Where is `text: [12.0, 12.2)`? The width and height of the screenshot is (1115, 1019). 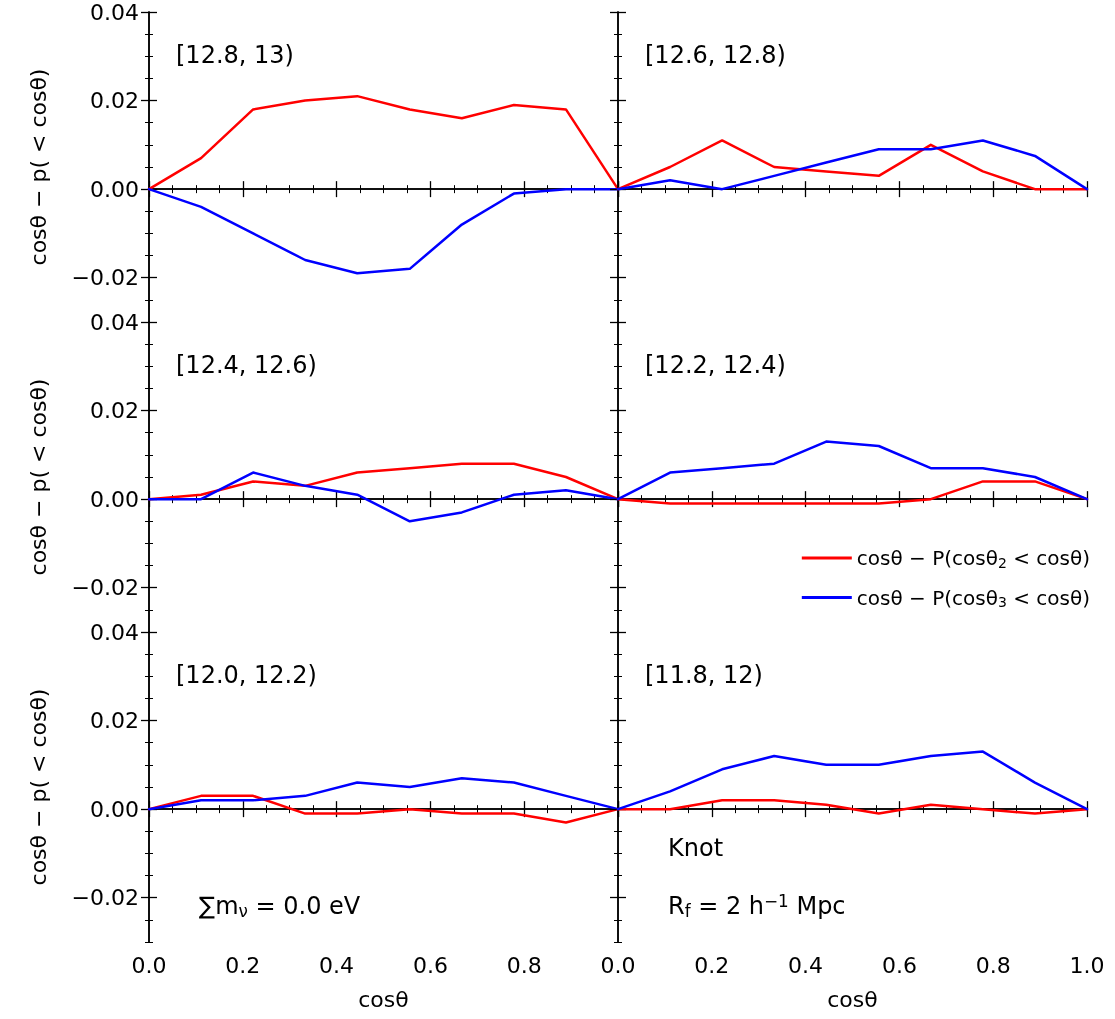 text: [12.0, 12.2) is located at coordinates (246, 675).